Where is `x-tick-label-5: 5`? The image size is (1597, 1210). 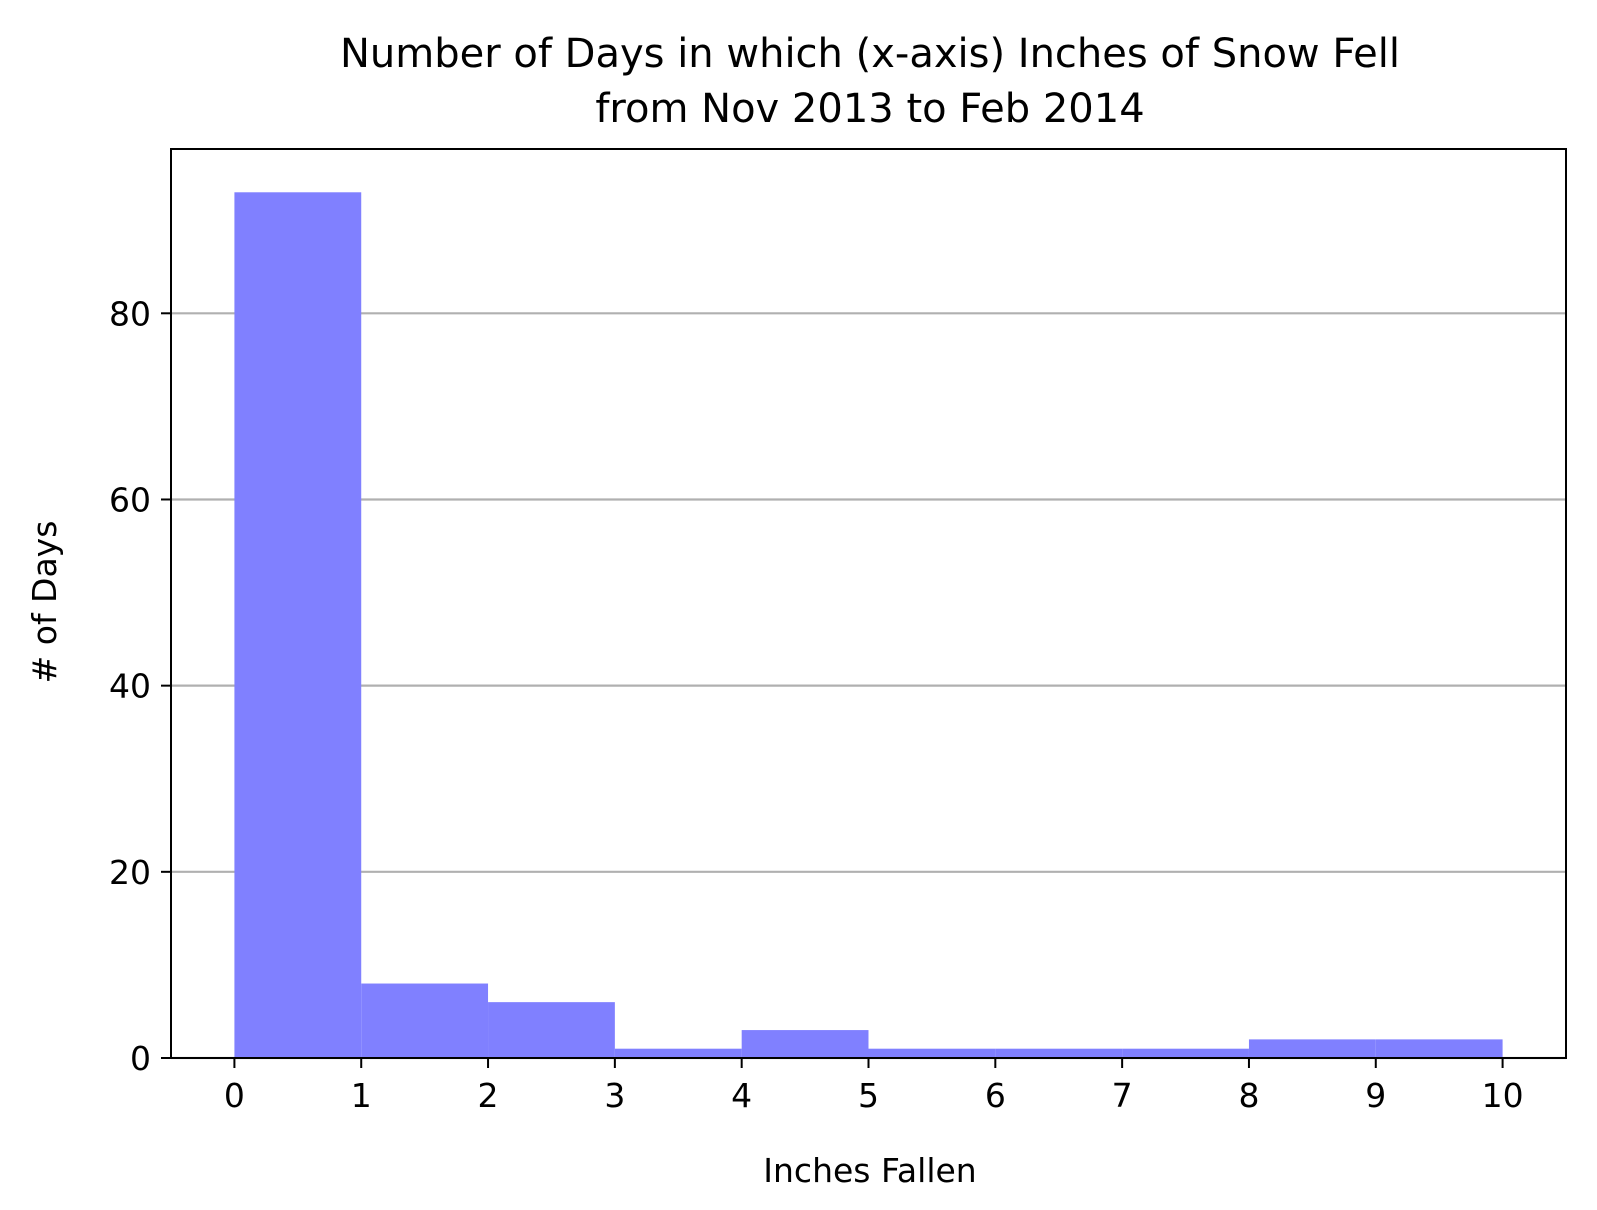 x-tick-label-5: 5 is located at coordinates (868, 1095).